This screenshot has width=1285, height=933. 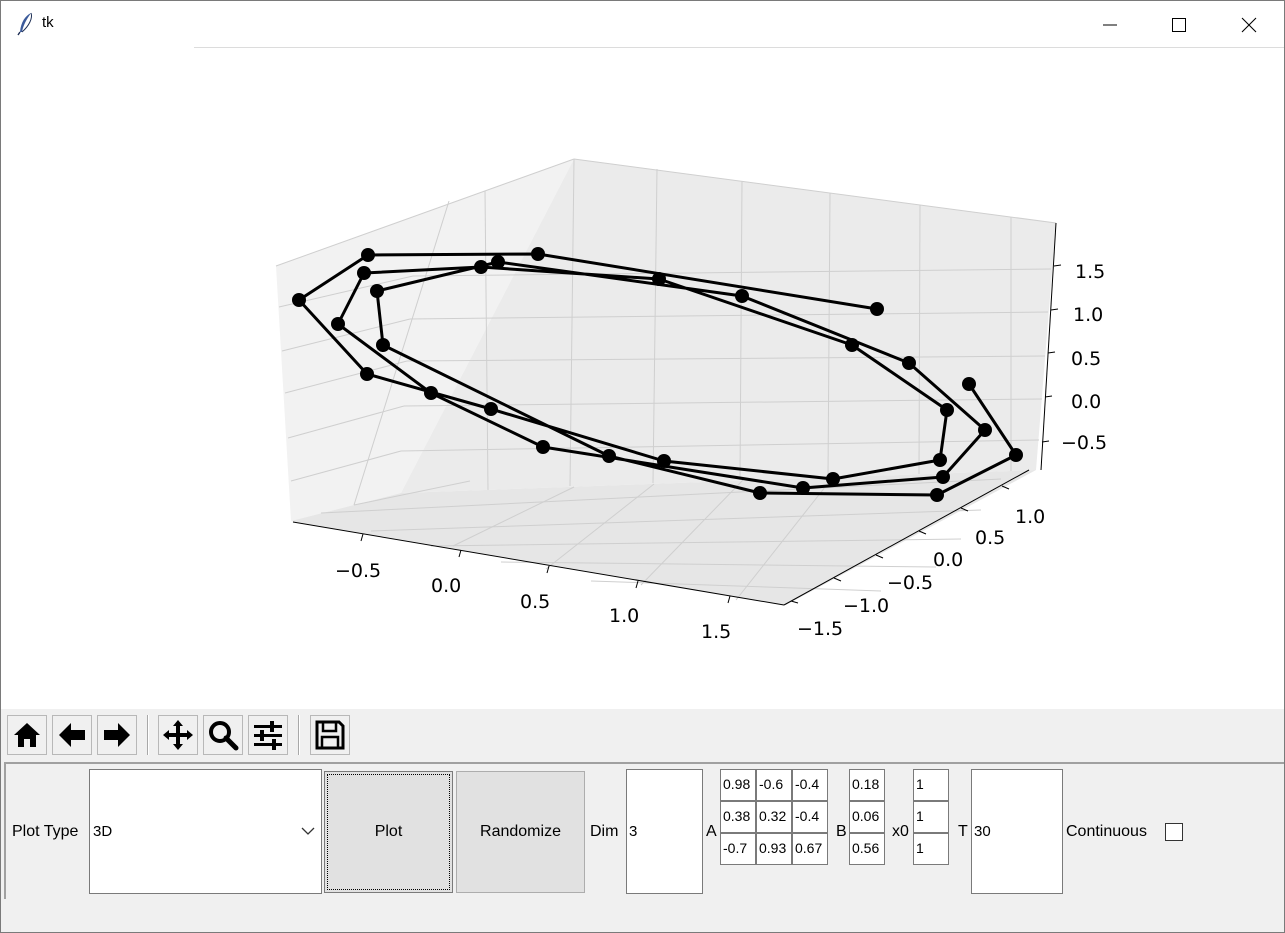 What do you see at coordinates (358, 571) in the screenshot?
I see `x-tick-label: −0.5` at bounding box center [358, 571].